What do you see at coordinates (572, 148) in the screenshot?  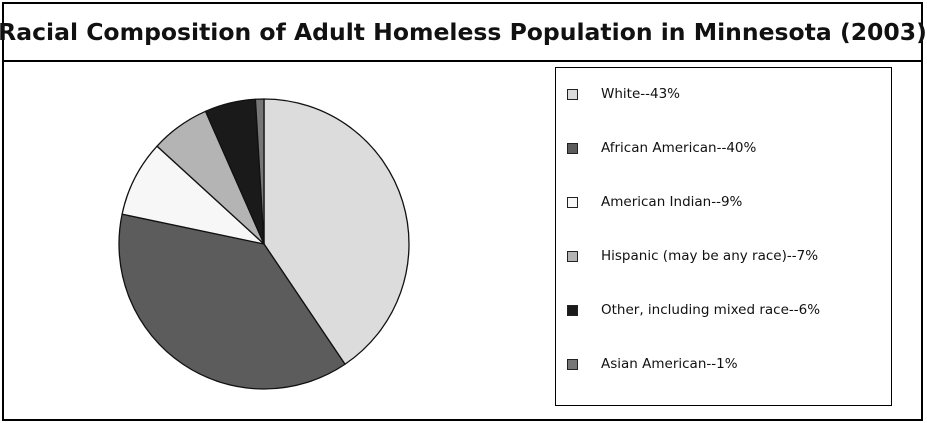 I see `legend-swatch-african-american` at bounding box center [572, 148].